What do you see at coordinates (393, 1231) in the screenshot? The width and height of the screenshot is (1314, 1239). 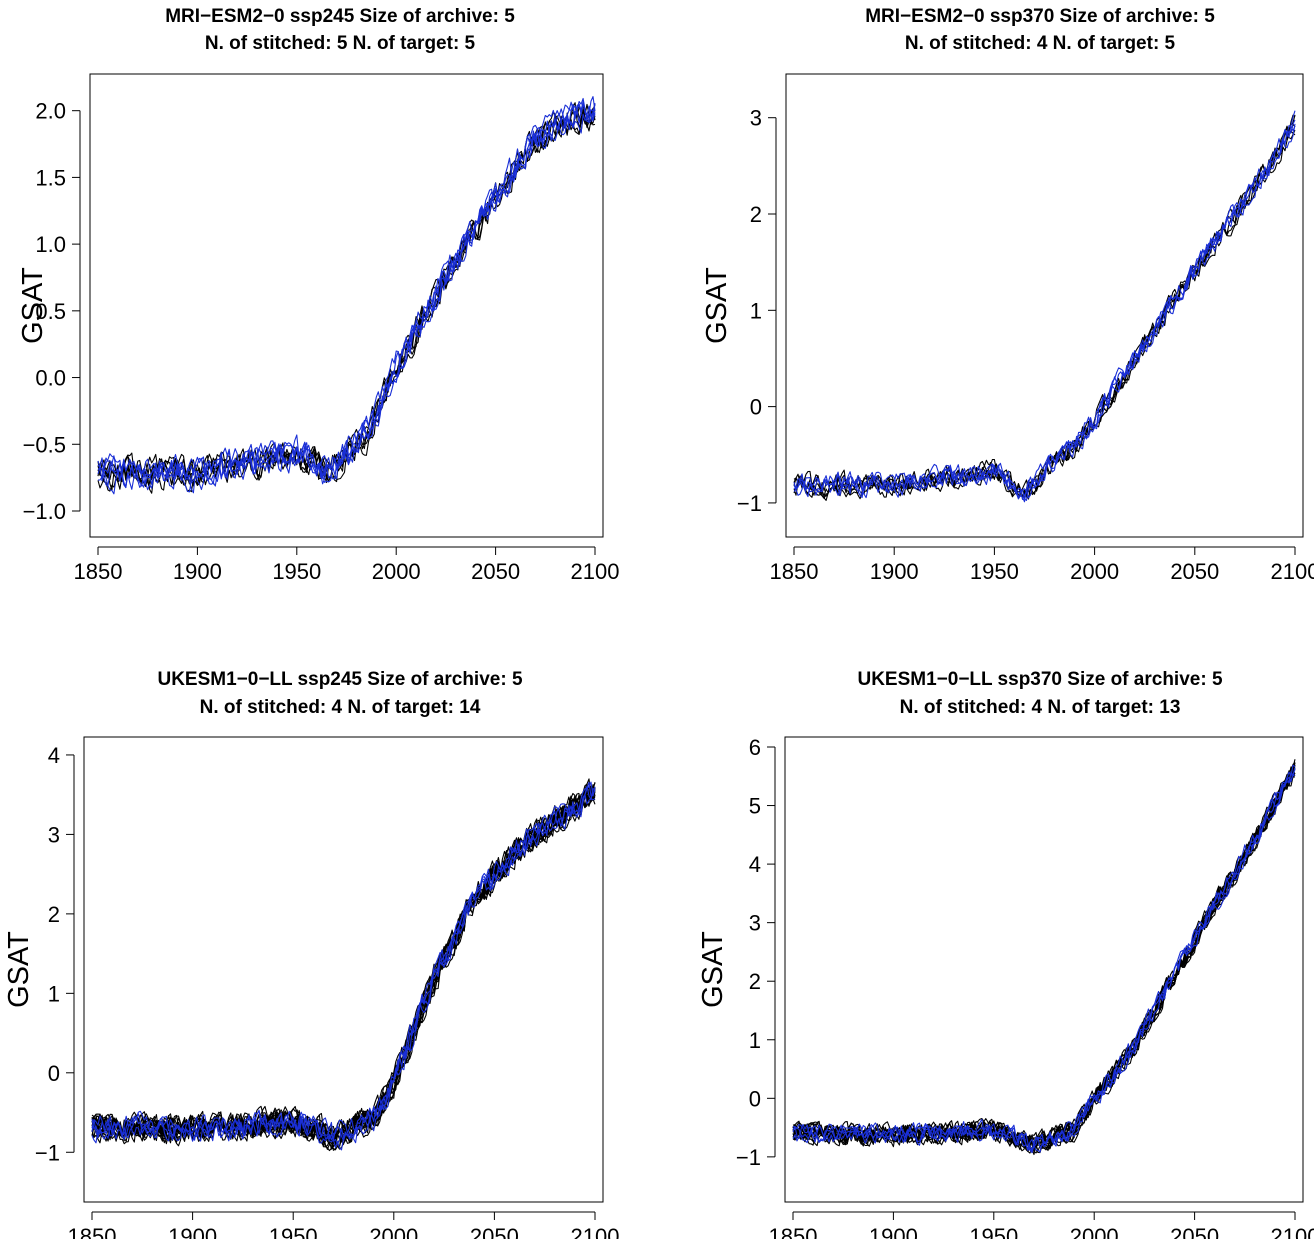 I see `chart-3-x-tick-label-4: 2000` at bounding box center [393, 1231].